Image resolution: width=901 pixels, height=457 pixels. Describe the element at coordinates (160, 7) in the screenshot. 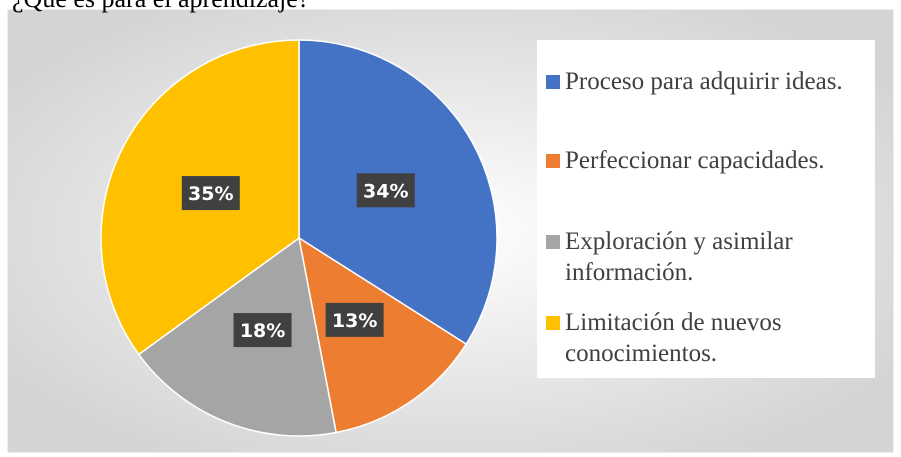

I see `chart-title: ¿Qué es para el aprendizaje?` at that location.